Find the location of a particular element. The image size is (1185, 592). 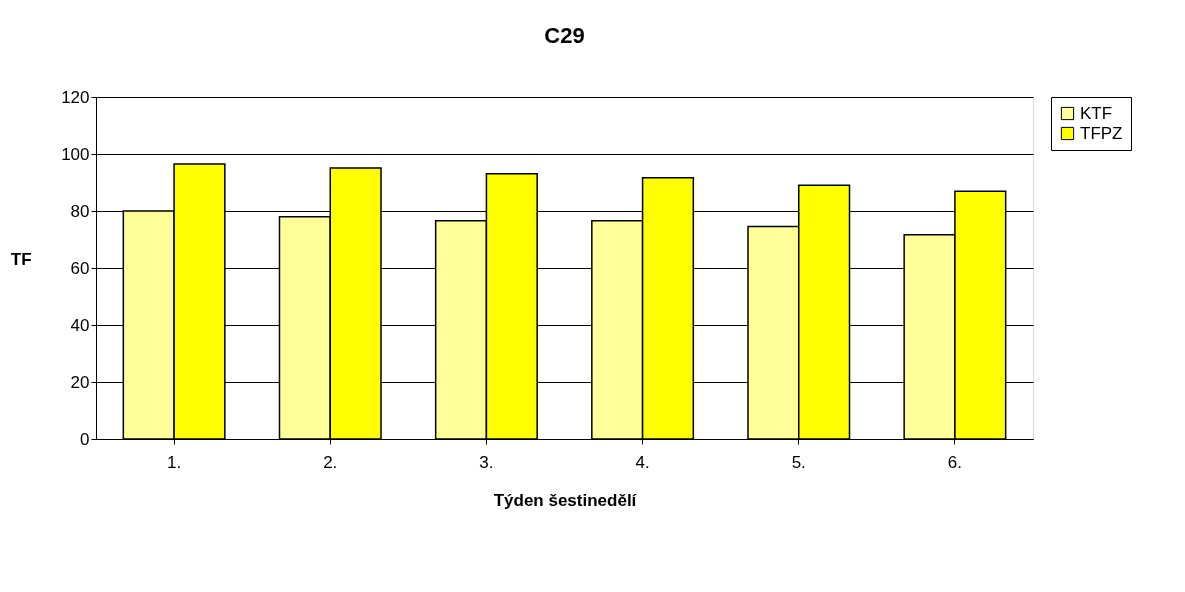

y-tick-label: 0 is located at coordinates (85, 439).